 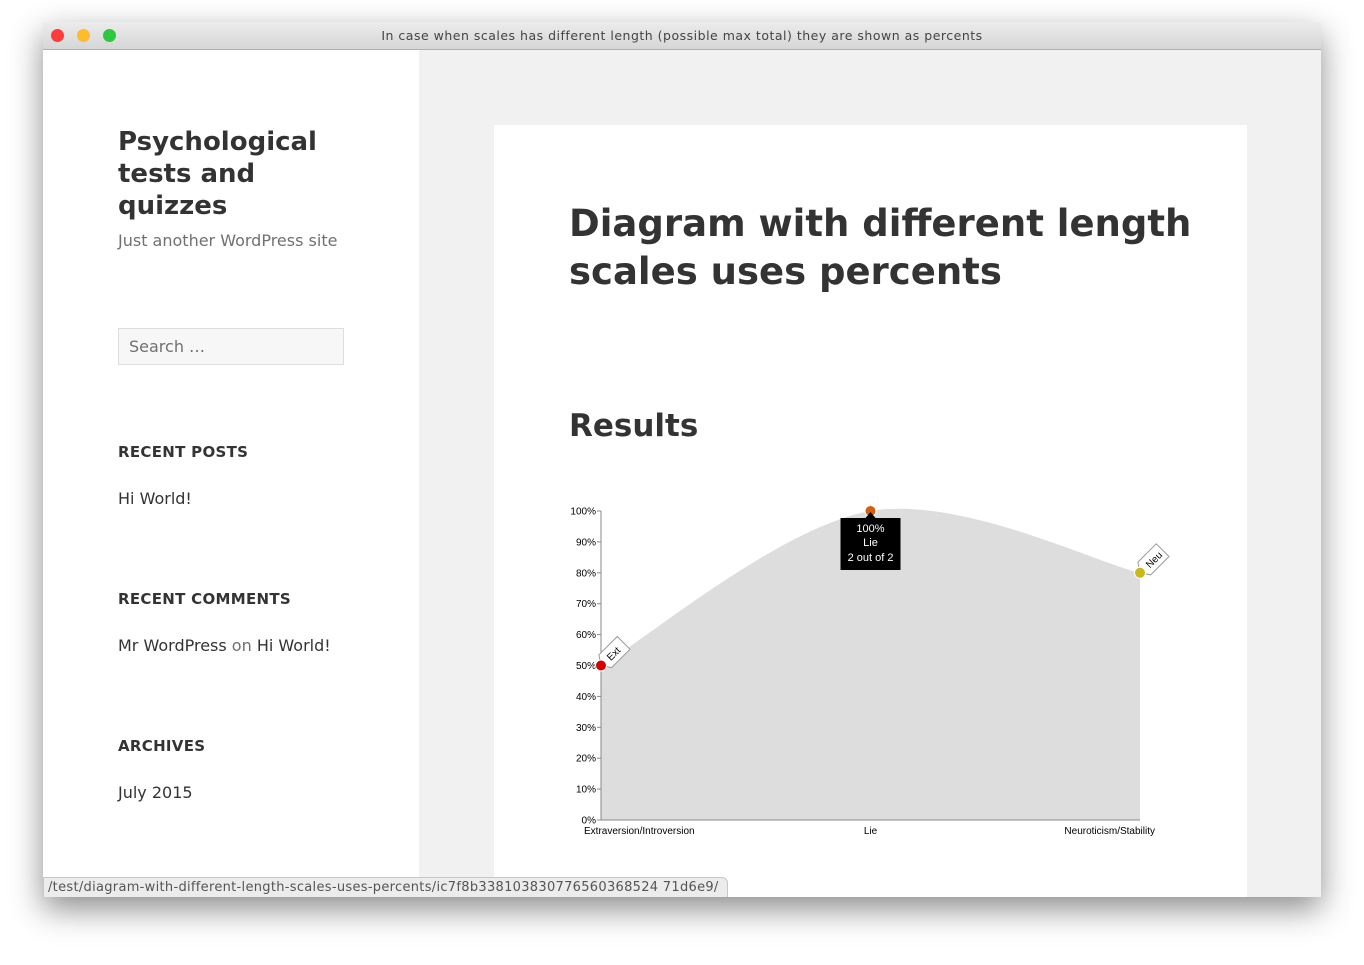 What do you see at coordinates (217, 174) in the screenshot?
I see `site-title: Psychological tests and quizzes` at bounding box center [217, 174].